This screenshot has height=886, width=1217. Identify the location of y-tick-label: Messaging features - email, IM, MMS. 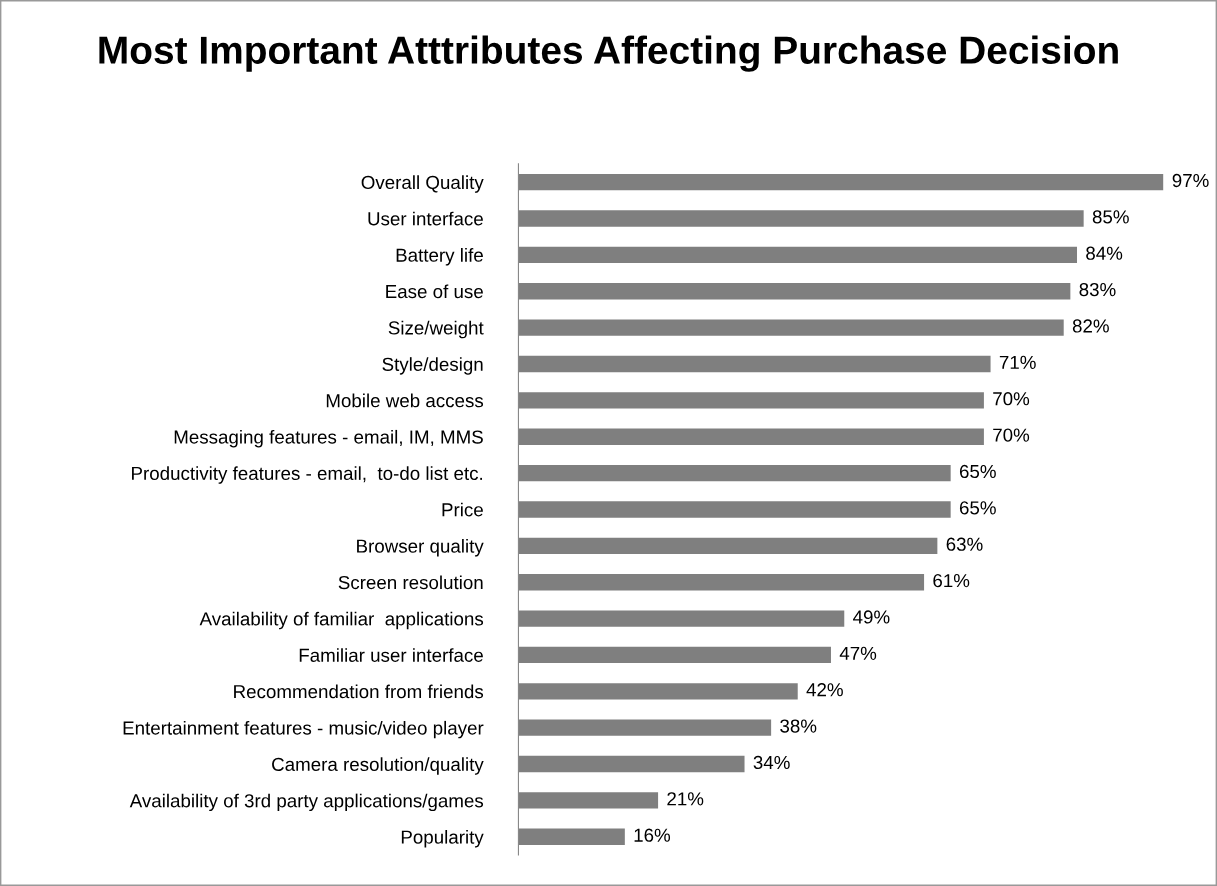
(328, 438).